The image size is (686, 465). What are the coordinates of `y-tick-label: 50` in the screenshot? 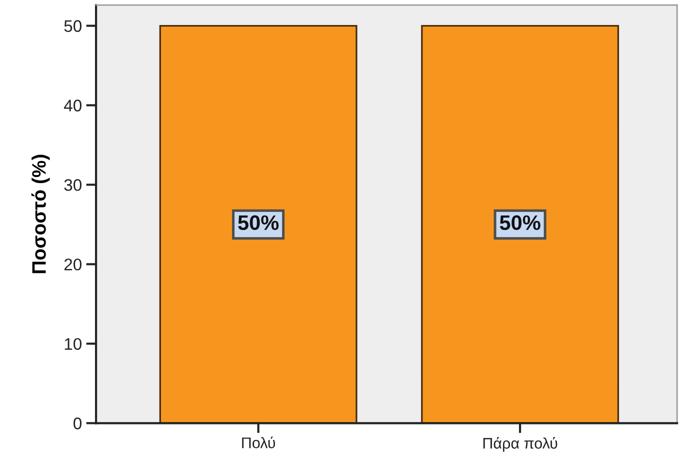 It's located at (73, 26).